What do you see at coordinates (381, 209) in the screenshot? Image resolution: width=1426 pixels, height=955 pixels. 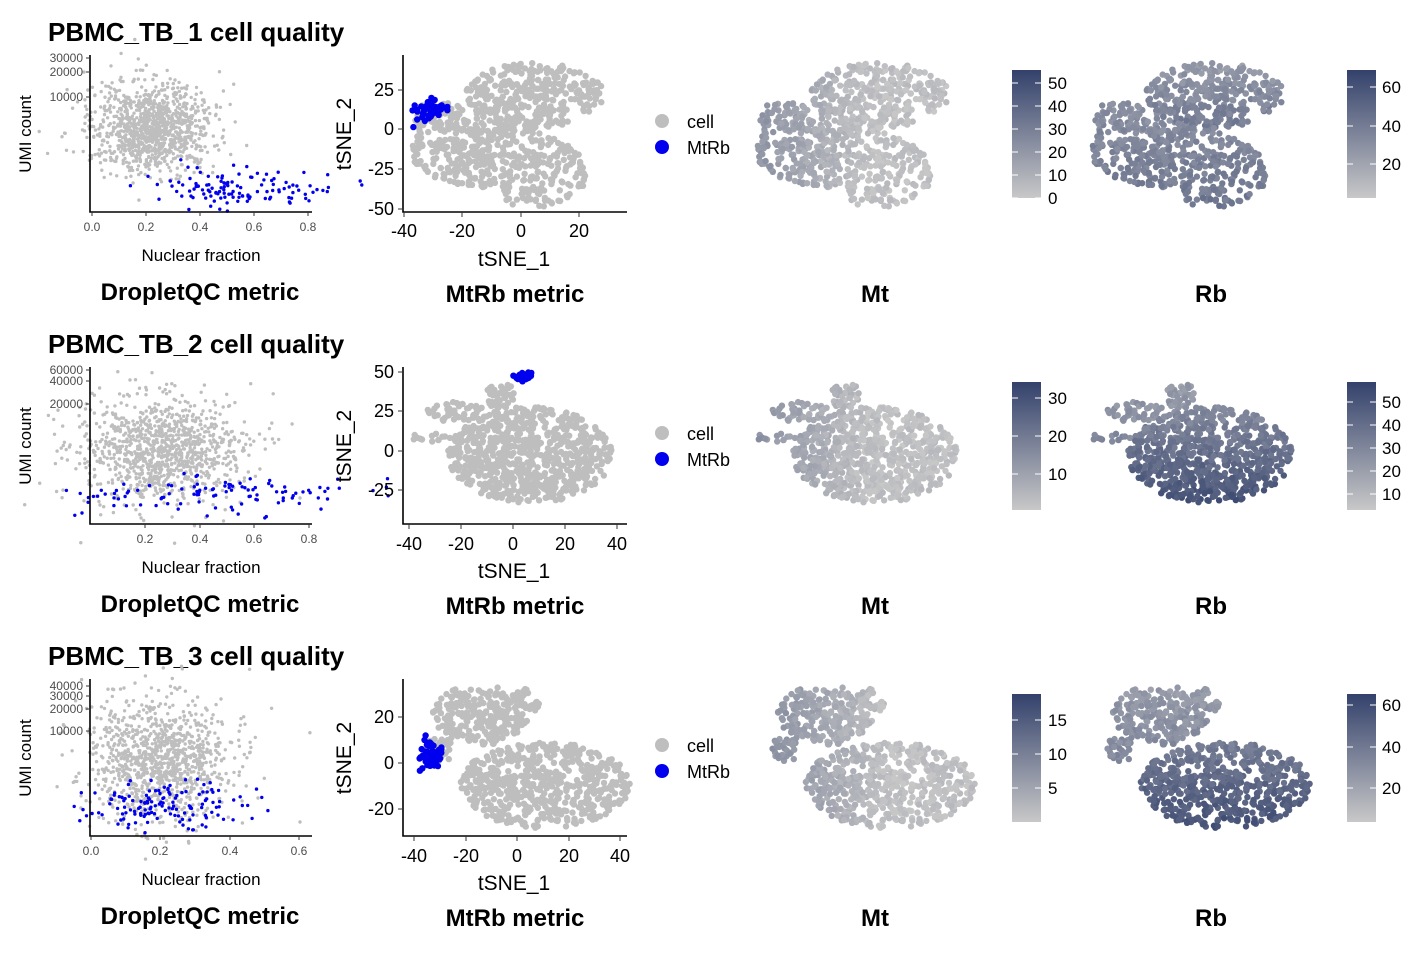 I see `y-tick-label: -50` at bounding box center [381, 209].